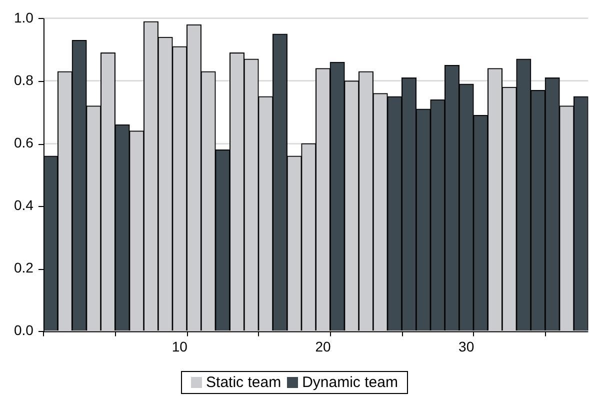  I want to click on x-tick-label: 20, so click(323, 346).